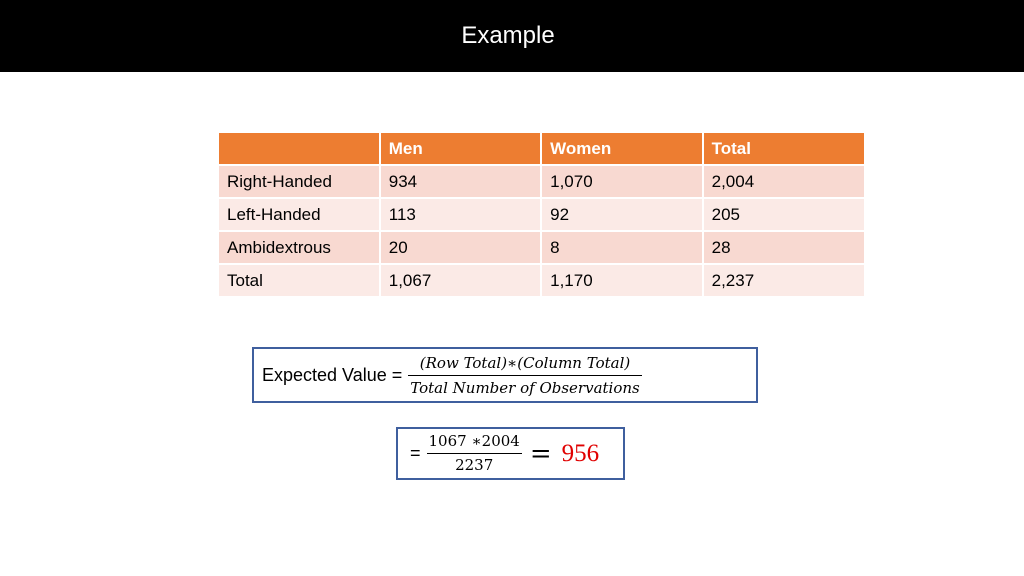 Image resolution: width=1024 pixels, height=576 pixels. What do you see at coordinates (784, 214) in the screenshot?
I see `table-cell: 205` at bounding box center [784, 214].